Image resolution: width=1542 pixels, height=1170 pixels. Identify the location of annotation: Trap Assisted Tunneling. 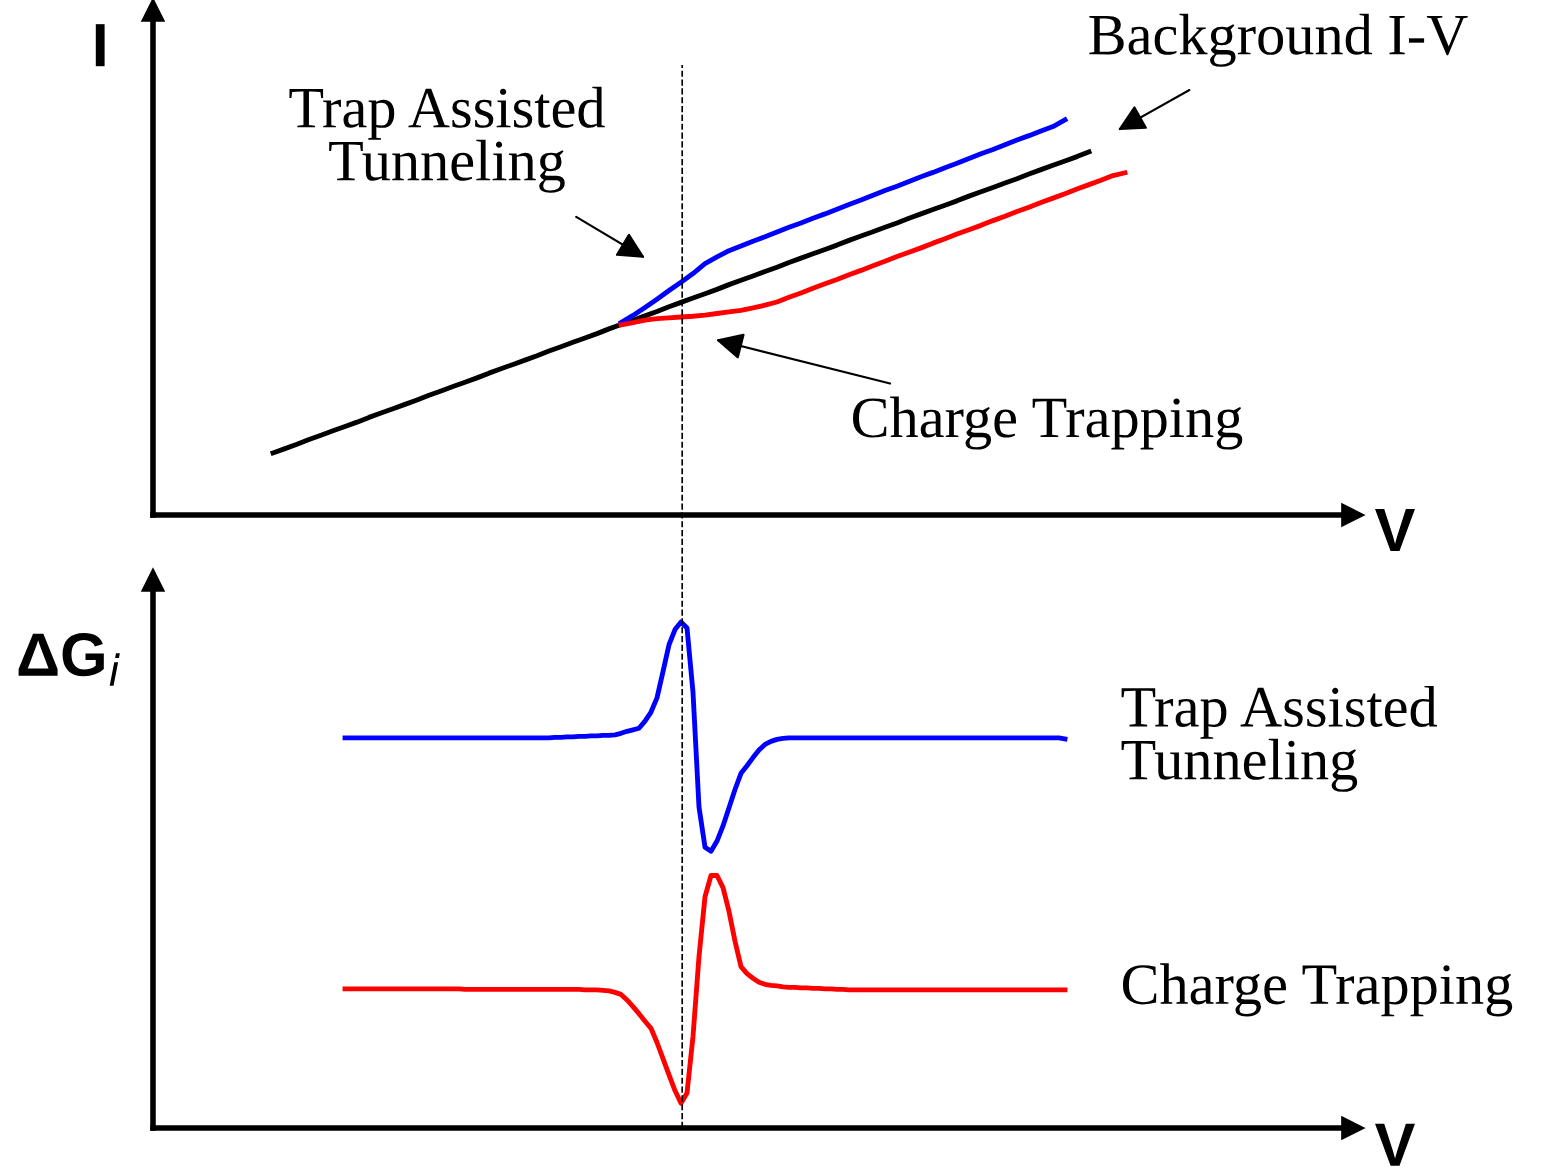
(447, 139).